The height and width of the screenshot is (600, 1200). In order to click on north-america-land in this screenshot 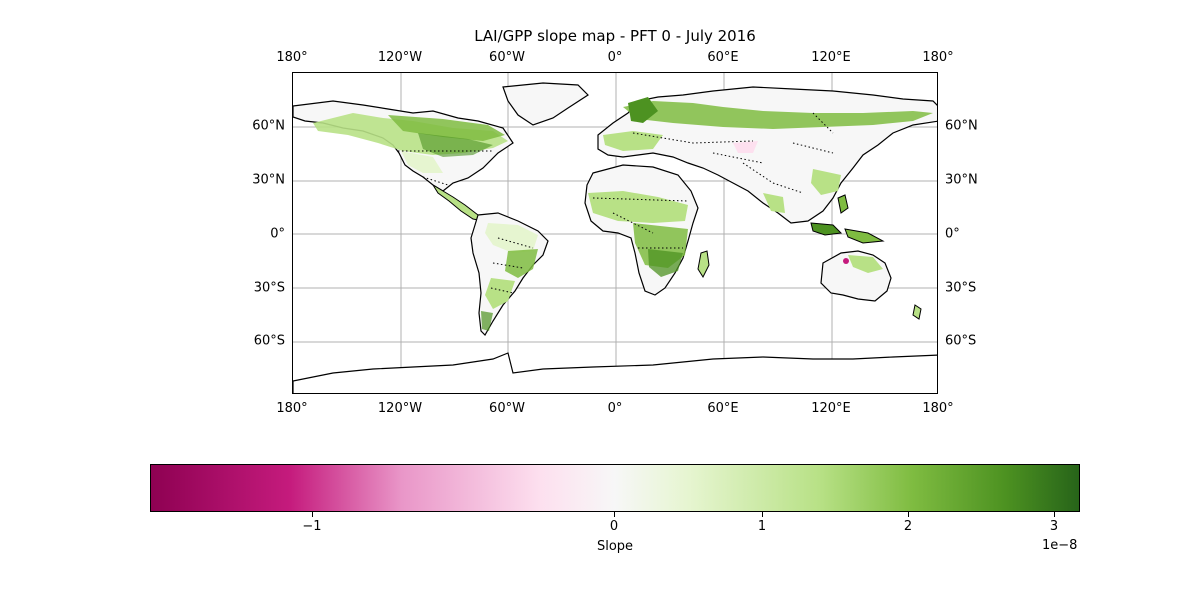, I will do `click(403, 146)`.